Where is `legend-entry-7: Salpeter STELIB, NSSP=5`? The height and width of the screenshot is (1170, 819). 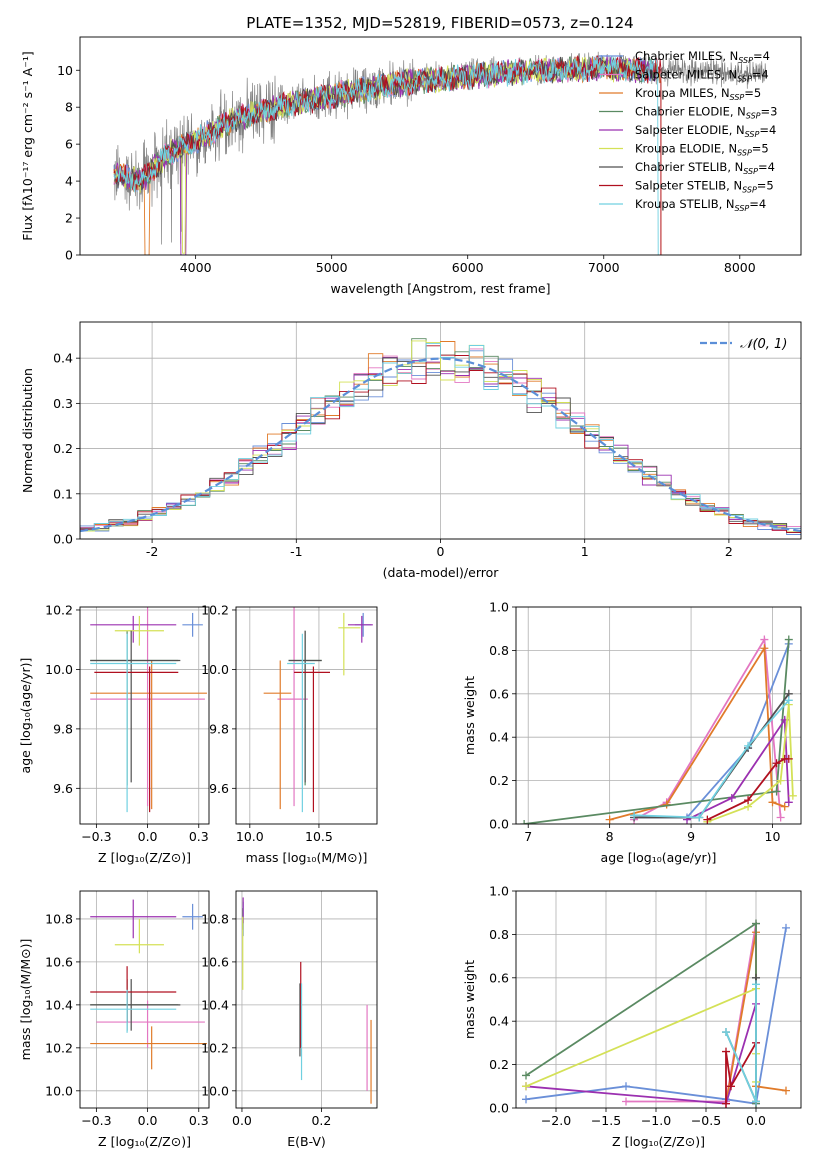 legend-entry-7: Salpeter STELIB, NSSP=5 is located at coordinates (704, 187).